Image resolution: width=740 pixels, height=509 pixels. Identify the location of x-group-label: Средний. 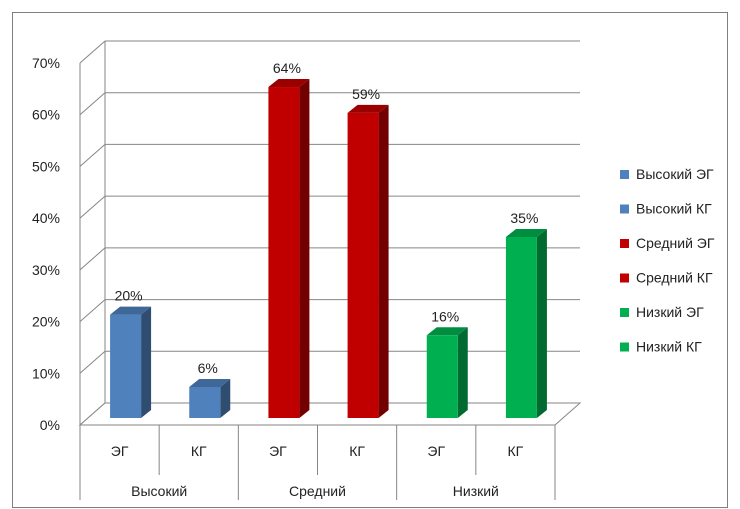
(317, 491).